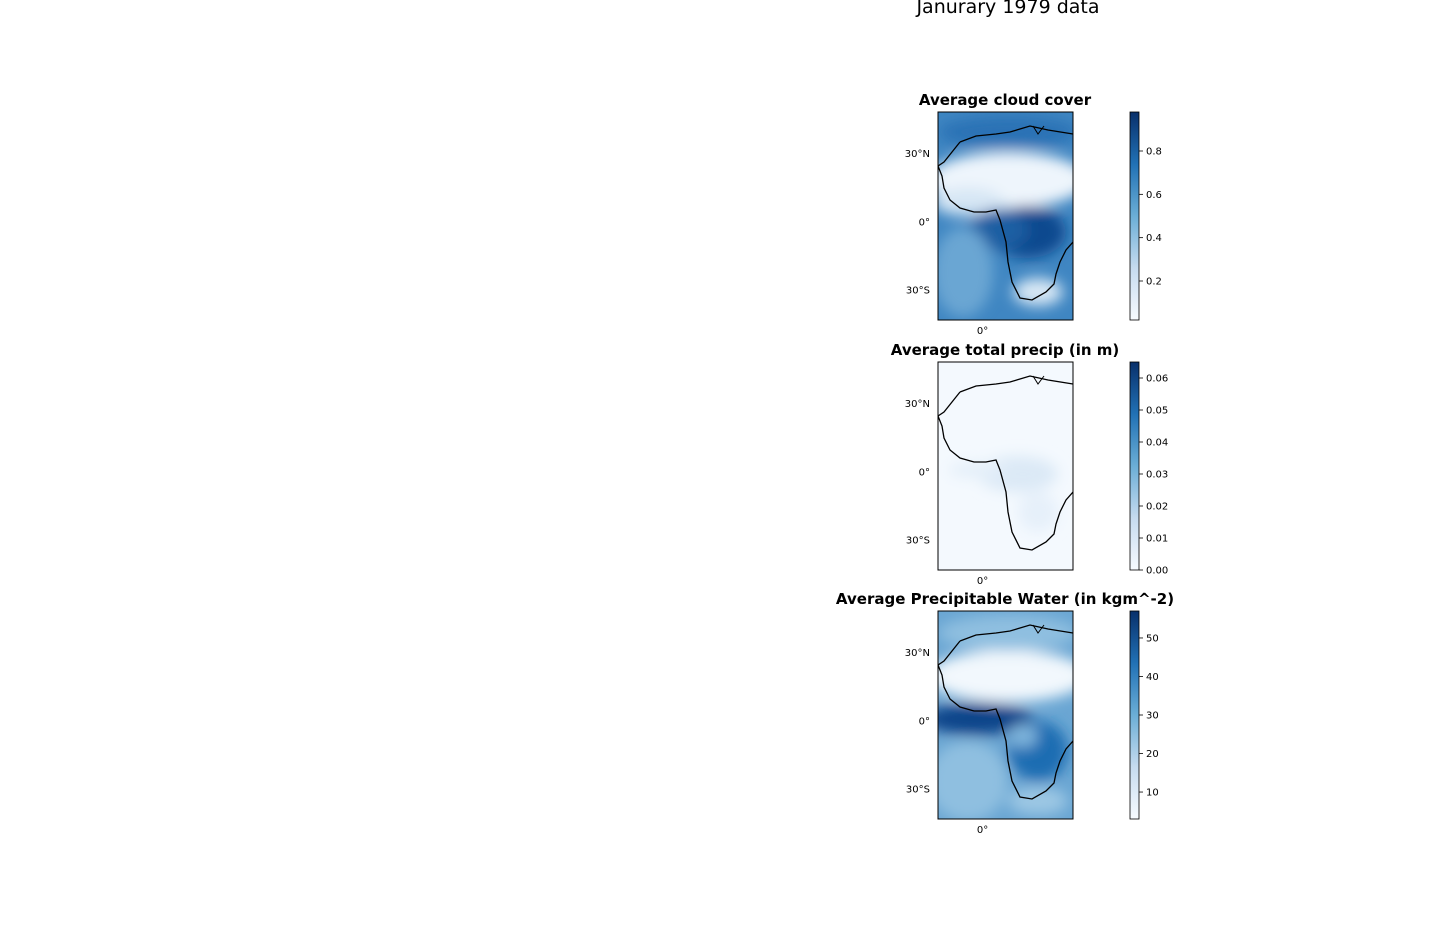 Image resolution: width=1440 pixels, height=936 pixels. I want to click on map-precipitable-water, so click(1005, 715).